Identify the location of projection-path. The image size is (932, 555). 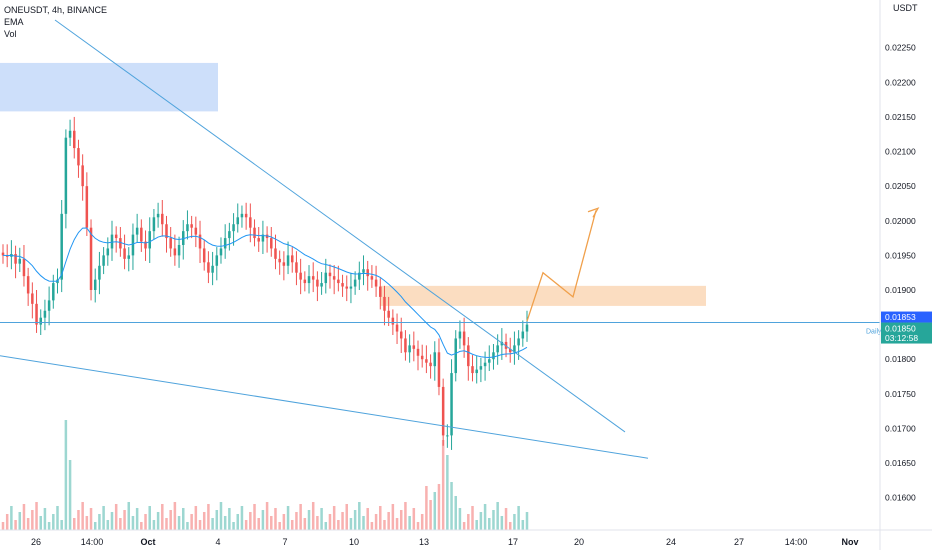
(561, 266).